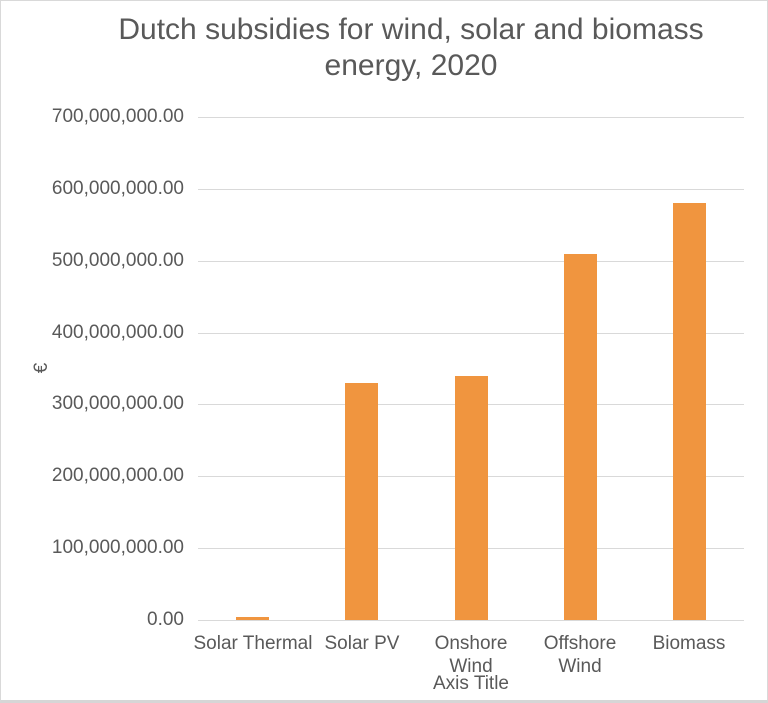 The image size is (768, 703). I want to click on bar-biomass, so click(689, 411).